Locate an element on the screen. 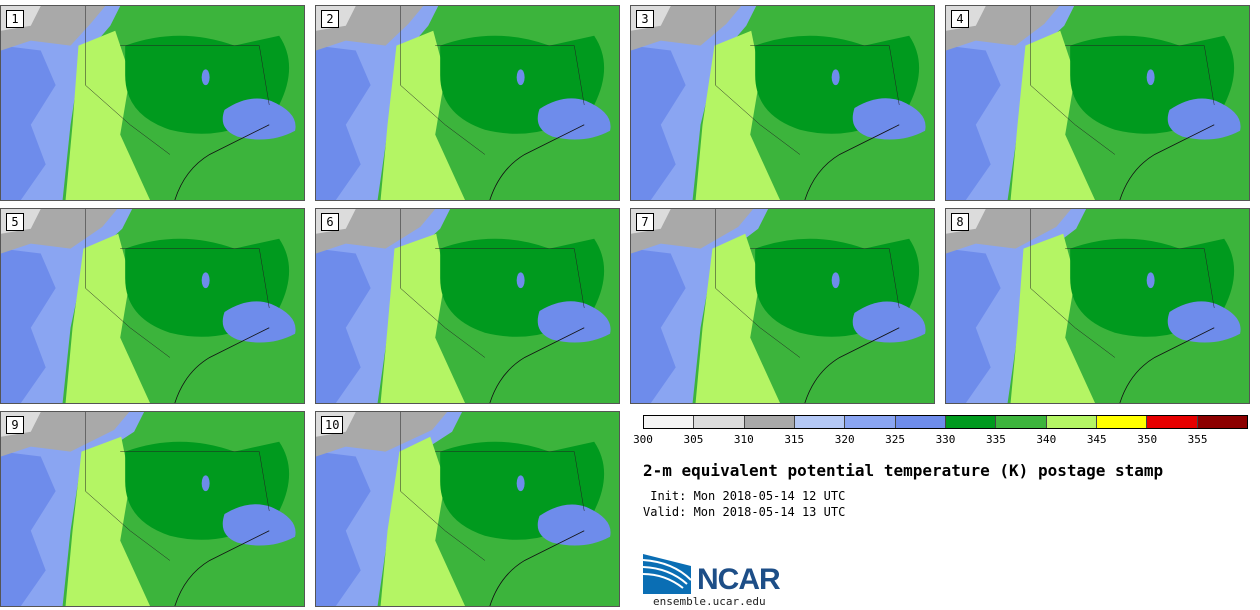  member-number: 7 is located at coordinates (645, 222).